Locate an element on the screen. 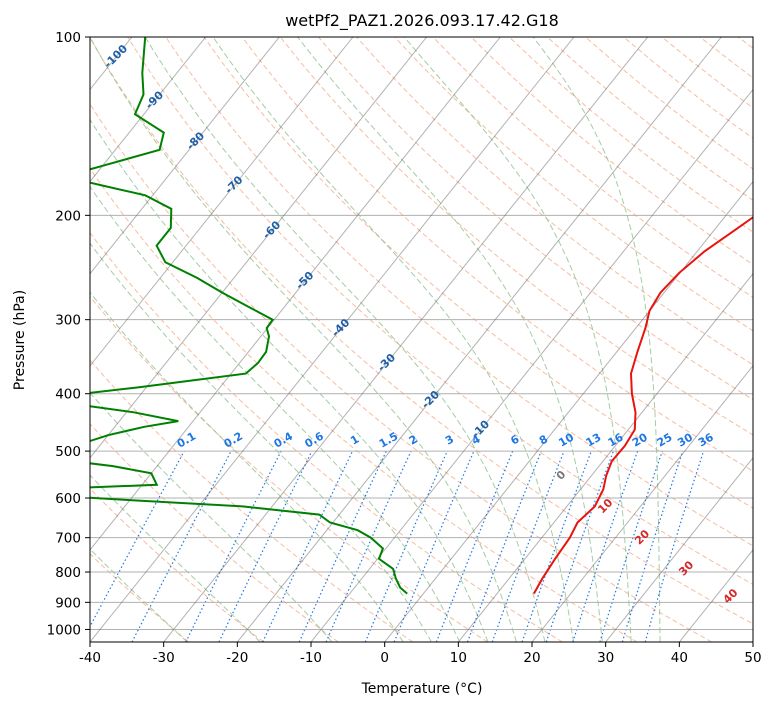 This screenshot has width=775, height=708. mixing-ratio-label: 2 is located at coordinates (413, 440).